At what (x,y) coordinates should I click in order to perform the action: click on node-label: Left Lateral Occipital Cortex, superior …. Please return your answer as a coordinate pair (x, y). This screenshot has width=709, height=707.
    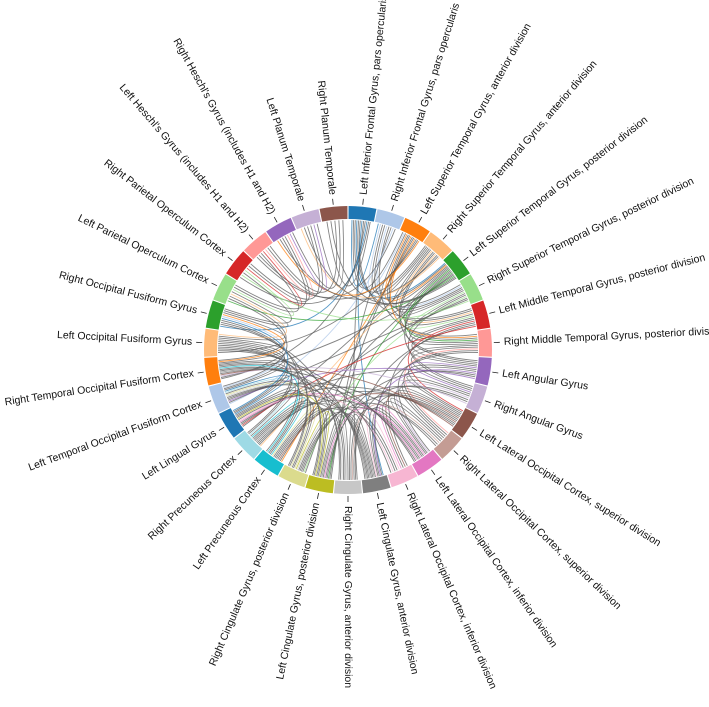
    Looking at the image, I should click on (570, 488).